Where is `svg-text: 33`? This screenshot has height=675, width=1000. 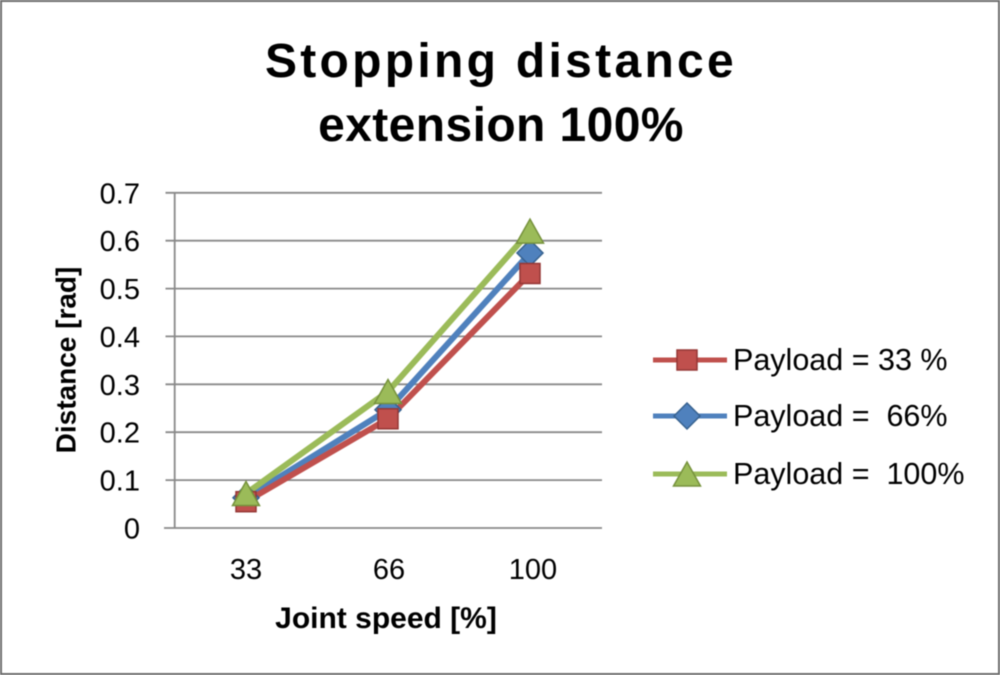
svg-text: 33 is located at coordinates (246, 570).